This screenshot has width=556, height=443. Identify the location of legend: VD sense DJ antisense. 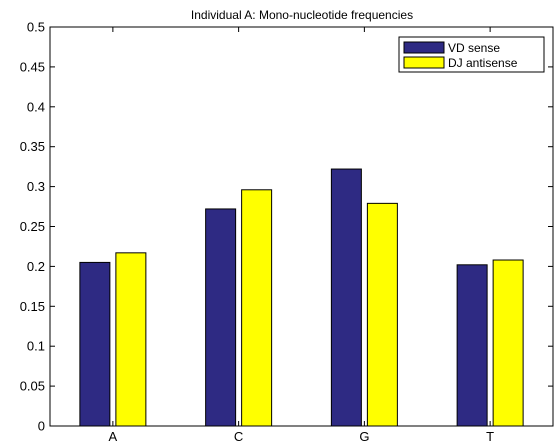
(471, 54).